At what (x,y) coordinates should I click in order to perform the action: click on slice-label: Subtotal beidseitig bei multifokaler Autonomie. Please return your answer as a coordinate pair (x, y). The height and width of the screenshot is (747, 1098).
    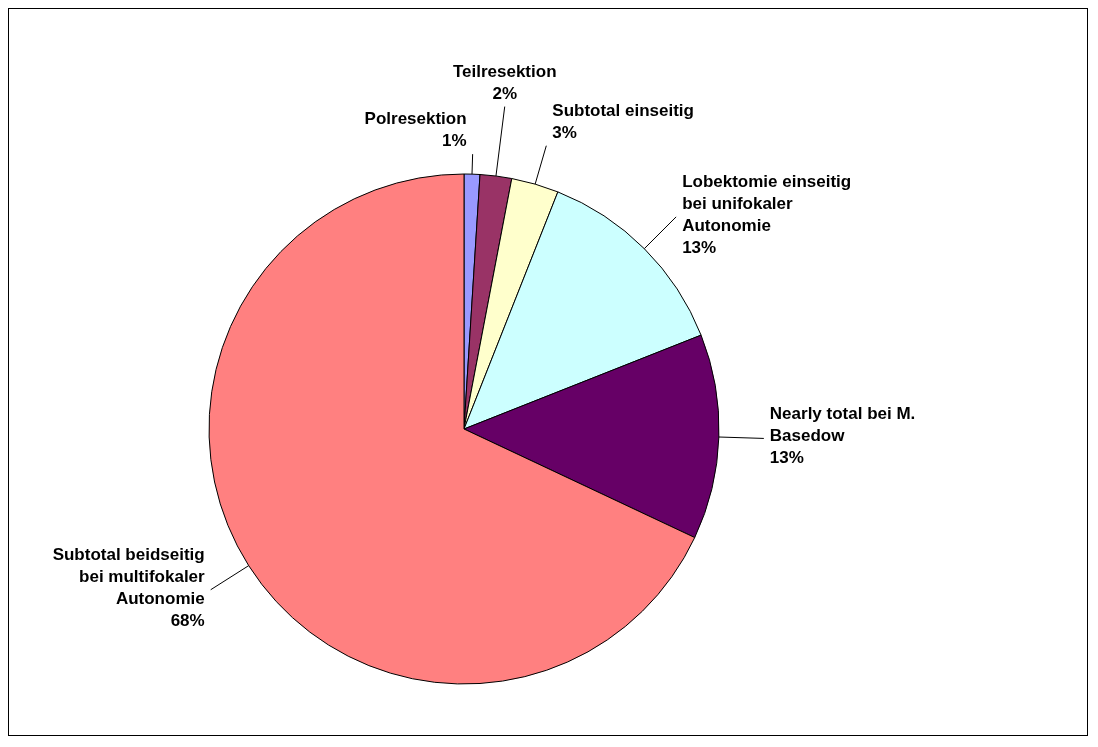
    Looking at the image, I should click on (129, 576).